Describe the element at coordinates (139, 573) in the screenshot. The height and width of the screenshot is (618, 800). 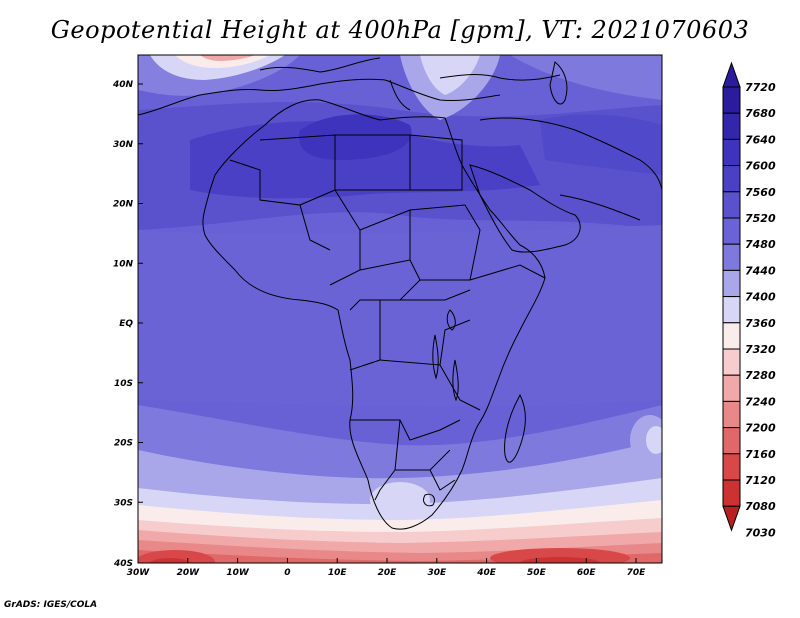
I see `lon-label: 30W` at that location.